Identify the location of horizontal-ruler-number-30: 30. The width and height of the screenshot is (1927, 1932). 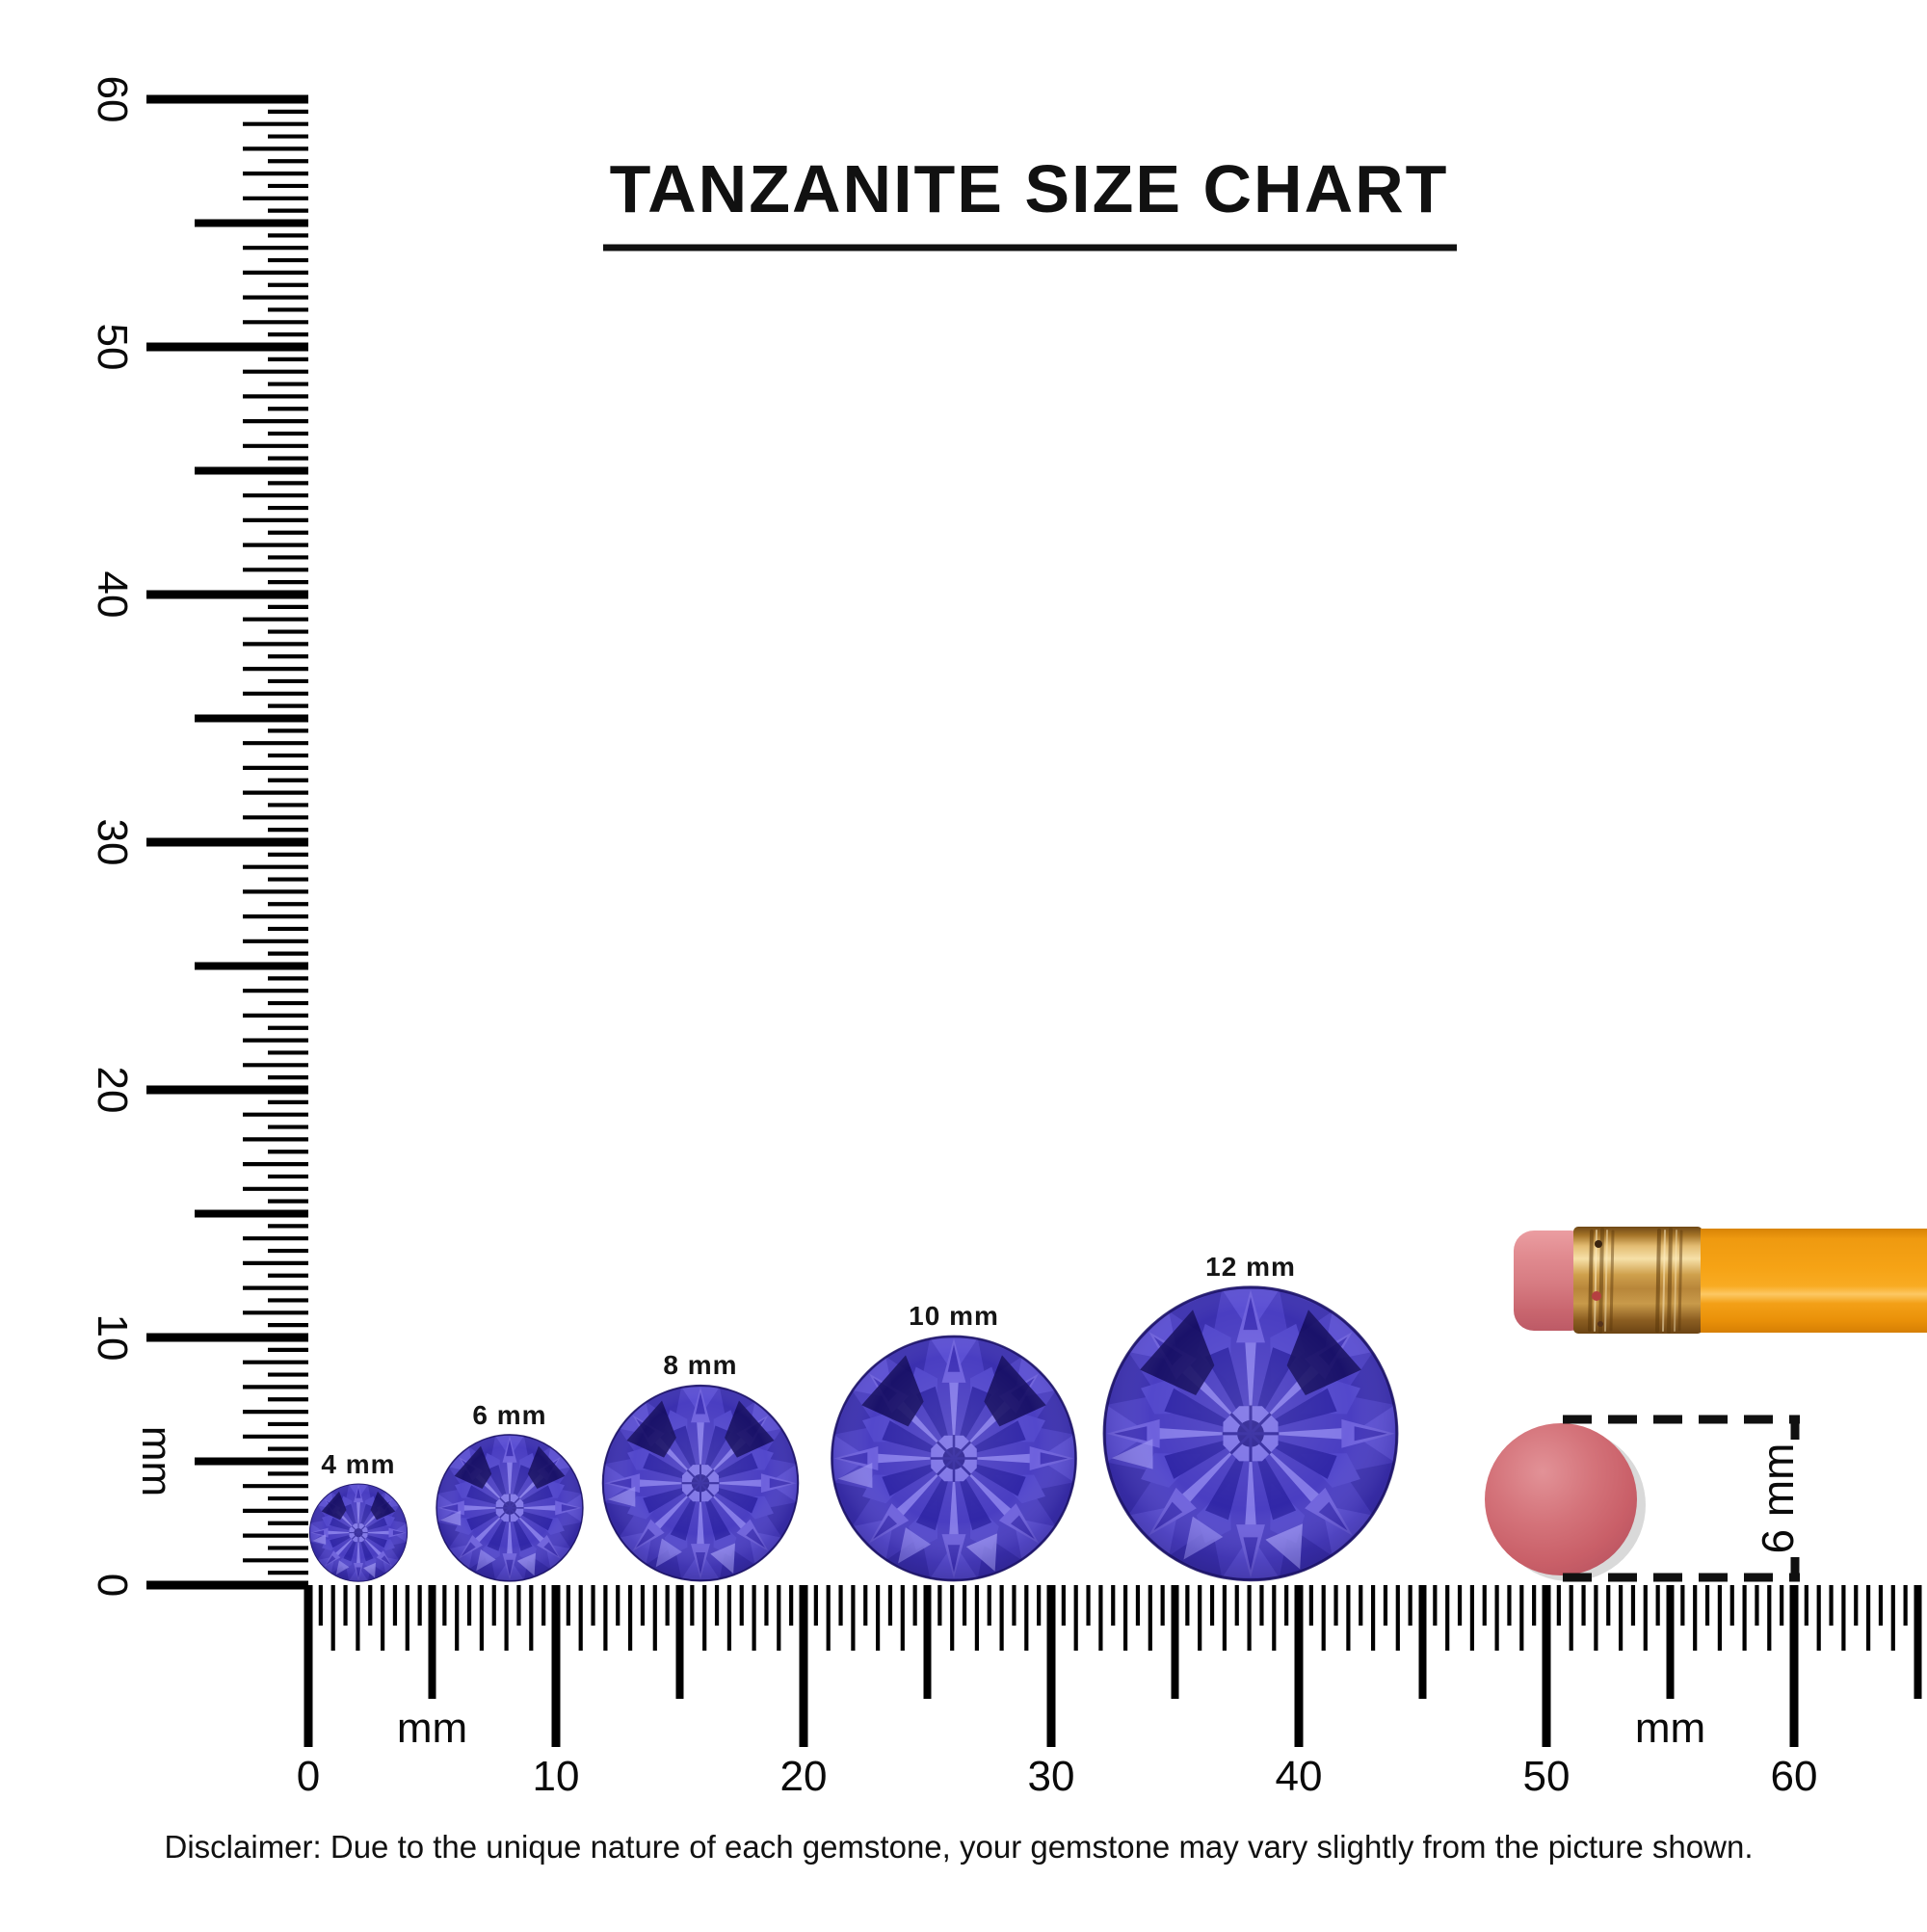
(1051, 1776).